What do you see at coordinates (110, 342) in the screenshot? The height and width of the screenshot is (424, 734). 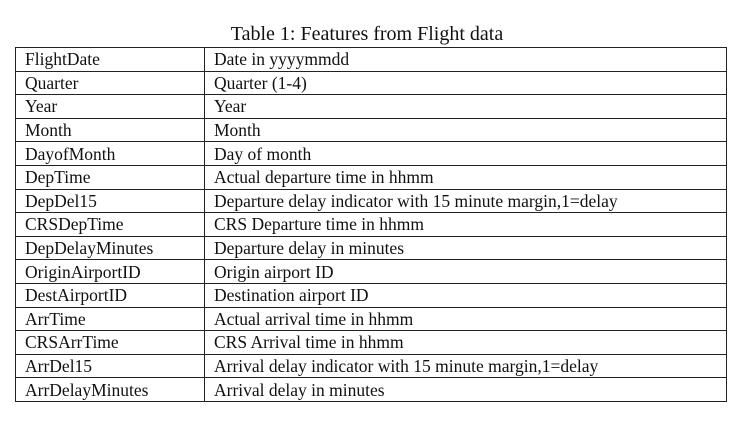 I see `feature-name-cell: CRSArrTime` at bounding box center [110, 342].